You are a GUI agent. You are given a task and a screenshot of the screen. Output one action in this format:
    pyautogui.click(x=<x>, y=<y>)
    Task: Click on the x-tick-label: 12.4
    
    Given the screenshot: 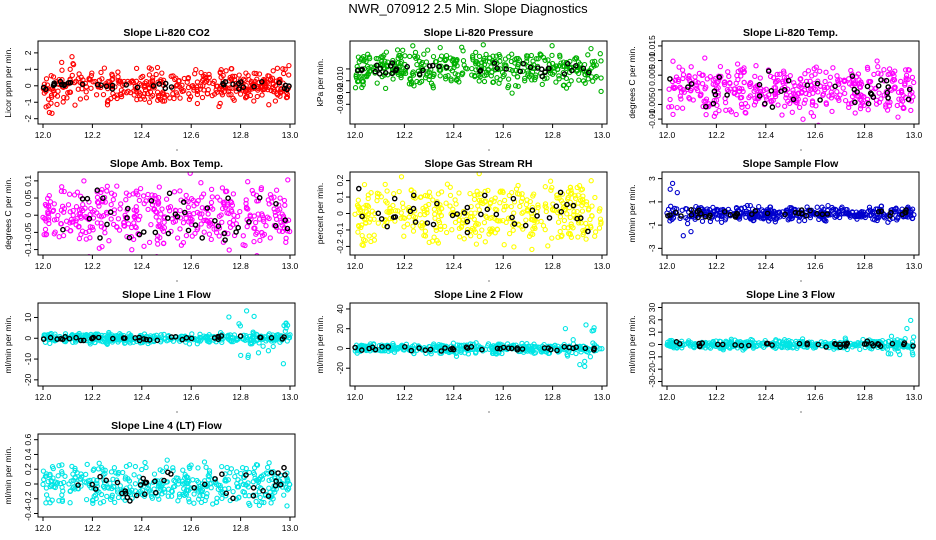 What is the action you would take?
    pyautogui.click(x=142, y=397)
    